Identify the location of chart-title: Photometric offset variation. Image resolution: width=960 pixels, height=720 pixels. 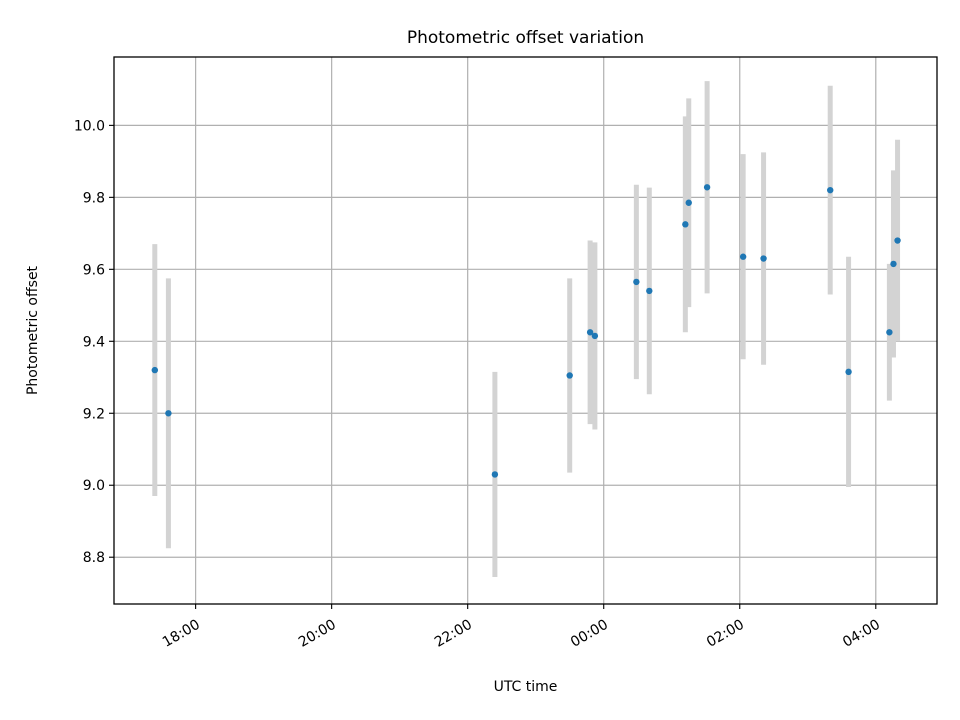
(525, 38).